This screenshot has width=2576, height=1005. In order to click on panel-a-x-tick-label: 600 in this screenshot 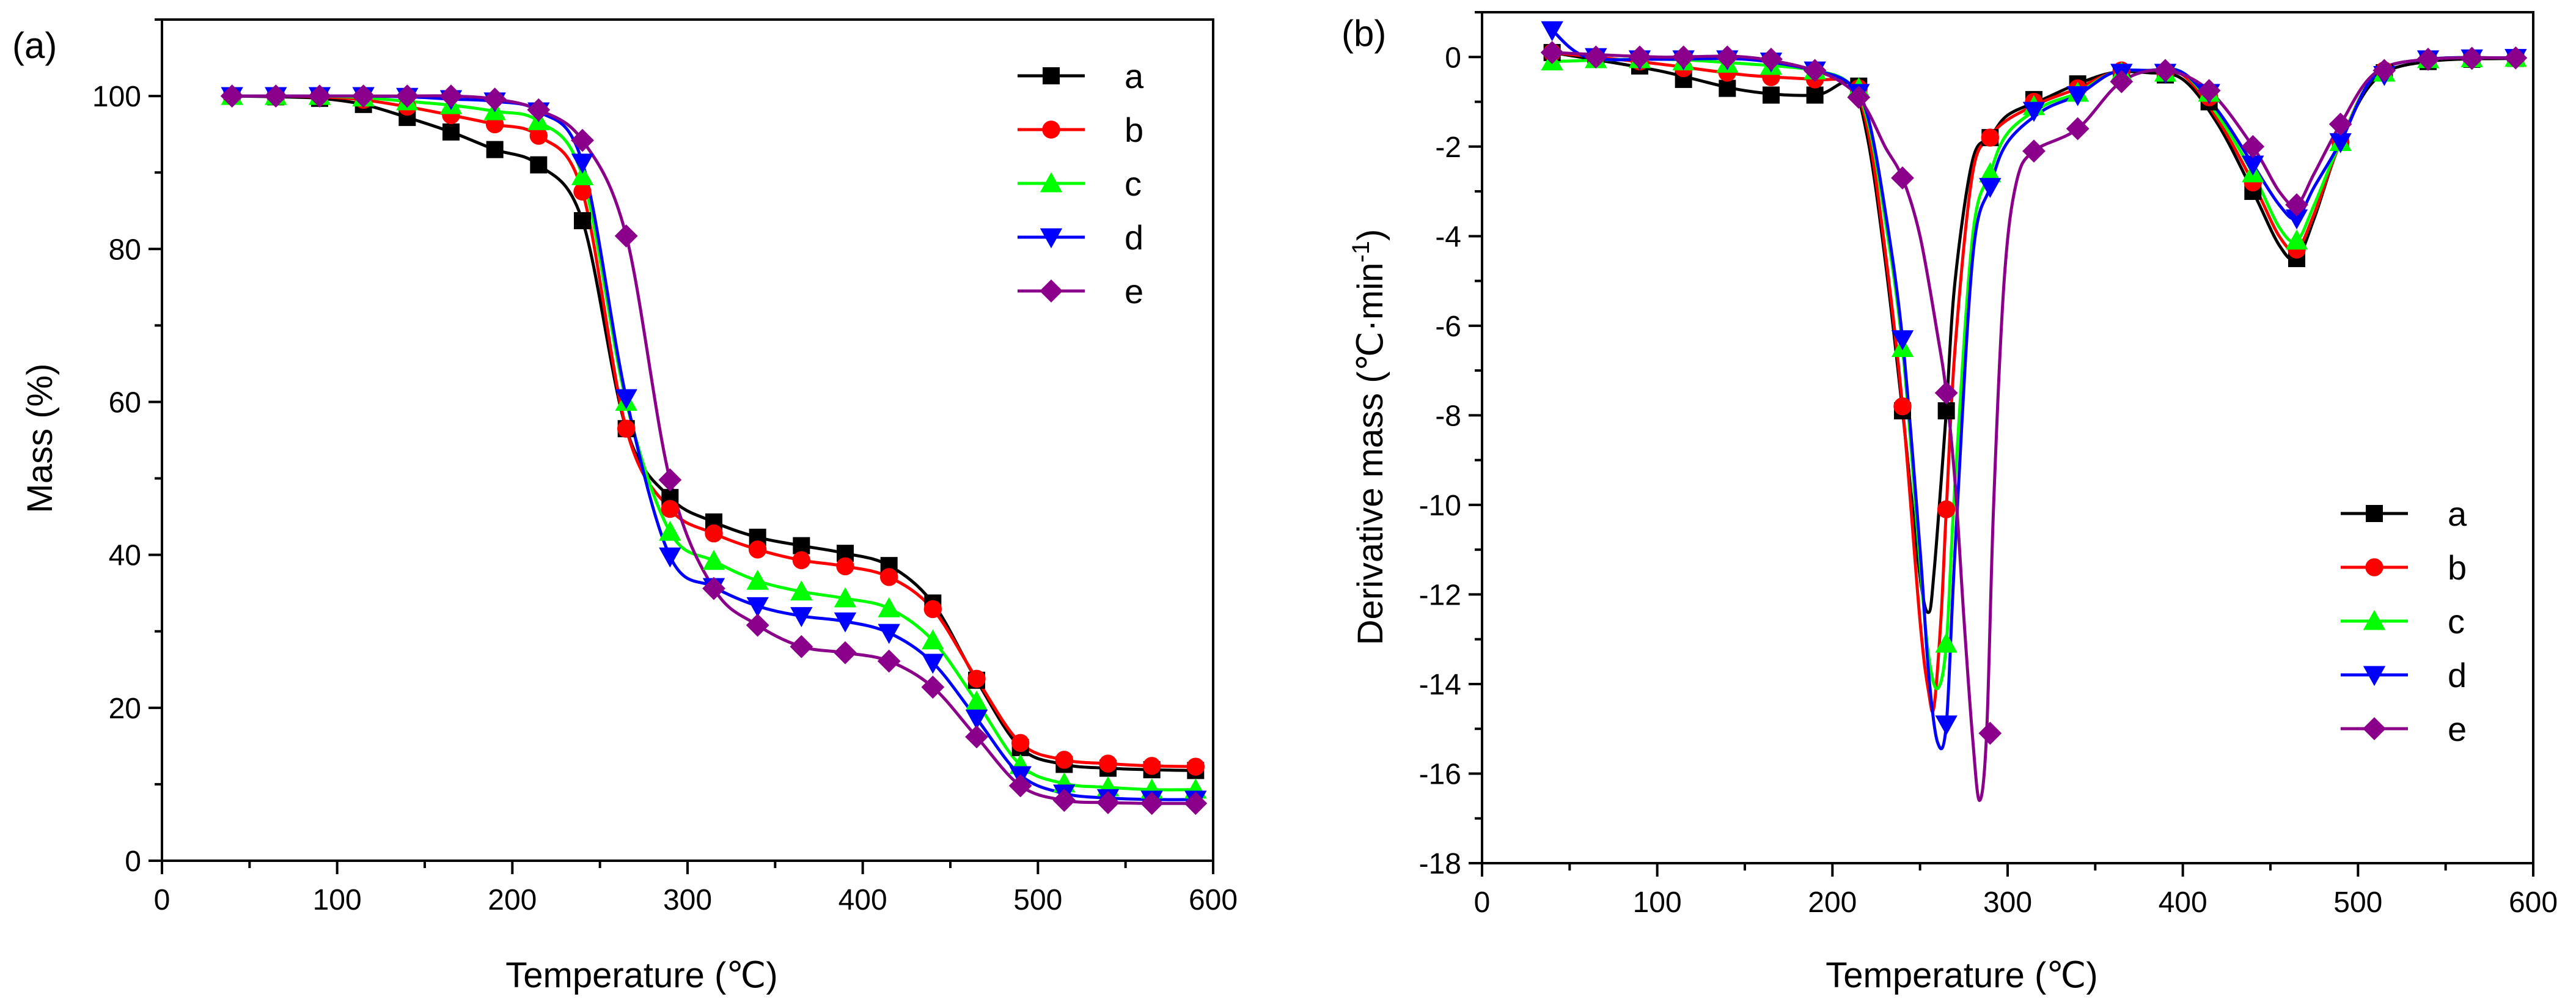, I will do `click(1213, 900)`.